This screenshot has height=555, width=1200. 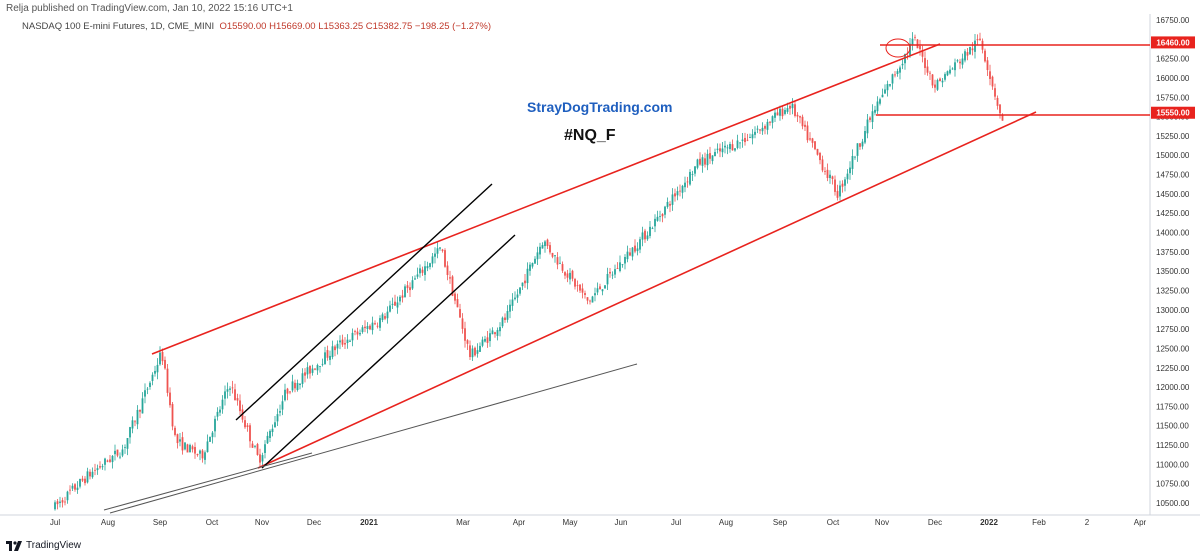 What do you see at coordinates (898, 48) in the screenshot?
I see `highlight-circle` at bounding box center [898, 48].